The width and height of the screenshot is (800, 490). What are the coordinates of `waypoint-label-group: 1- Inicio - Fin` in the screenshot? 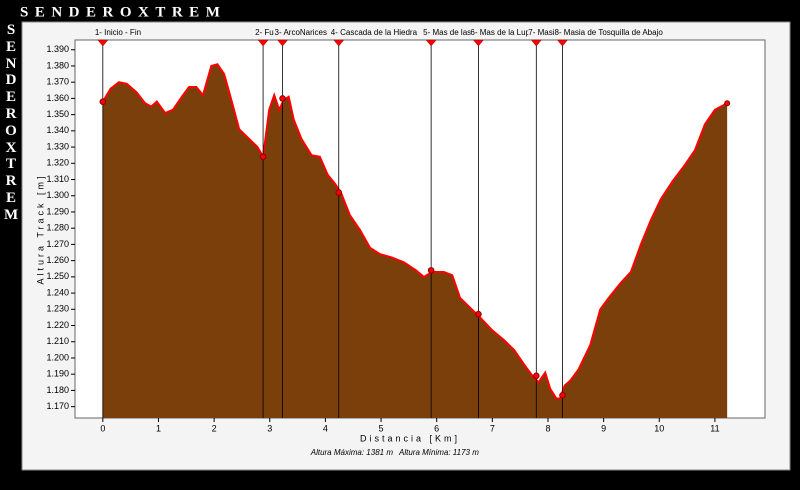 It's located at (118, 32).